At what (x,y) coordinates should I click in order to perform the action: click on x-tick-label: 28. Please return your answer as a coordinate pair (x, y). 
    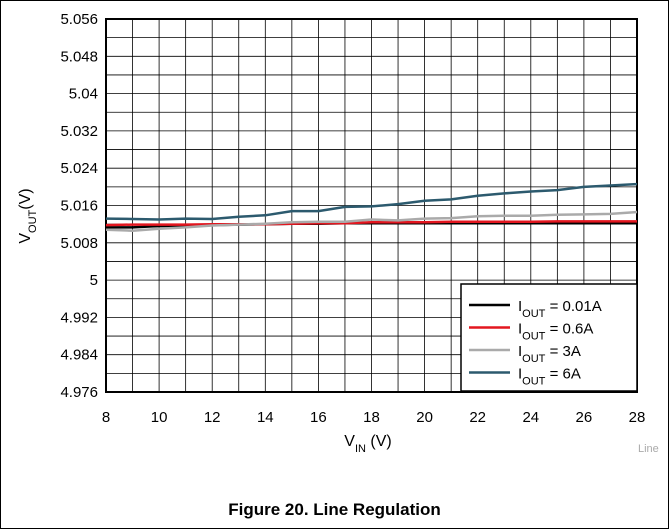
    Looking at the image, I should click on (637, 417).